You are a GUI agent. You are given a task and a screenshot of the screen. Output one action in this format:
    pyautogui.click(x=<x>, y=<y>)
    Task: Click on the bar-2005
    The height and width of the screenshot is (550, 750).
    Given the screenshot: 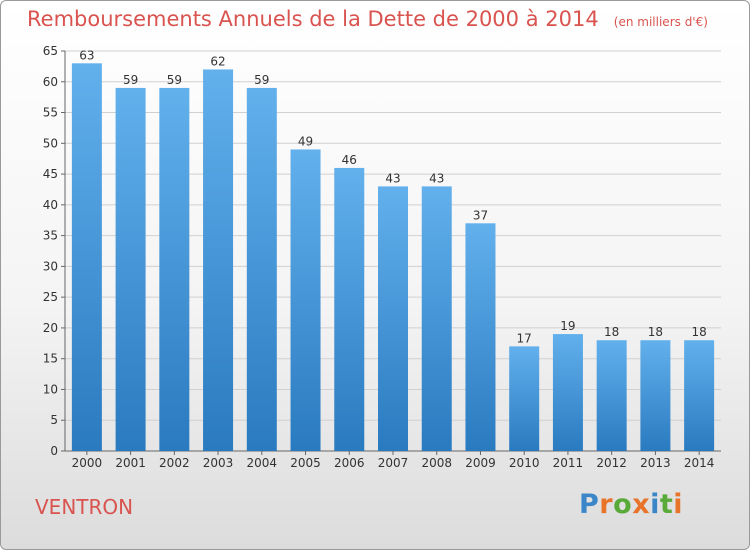 What is the action you would take?
    pyautogui.click(x=305, y=300)
    